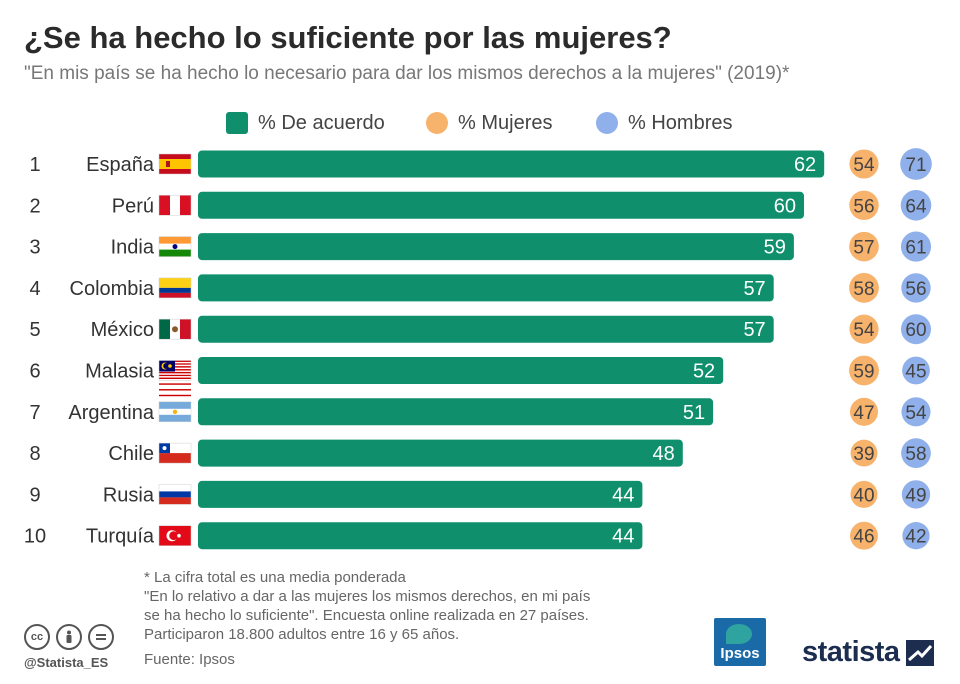  Describe the element at coordinates (120, 372) in the screenshot. I see `country-label: Malasia` at that location.